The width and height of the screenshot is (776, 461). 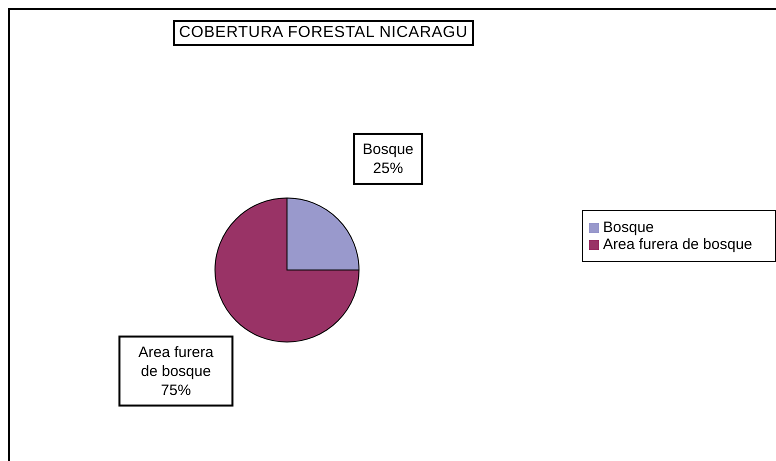 What do you see at coordinates (175, 390) in the screenshot?
I see `data-label: 75%` at bounding box center [175, 390].